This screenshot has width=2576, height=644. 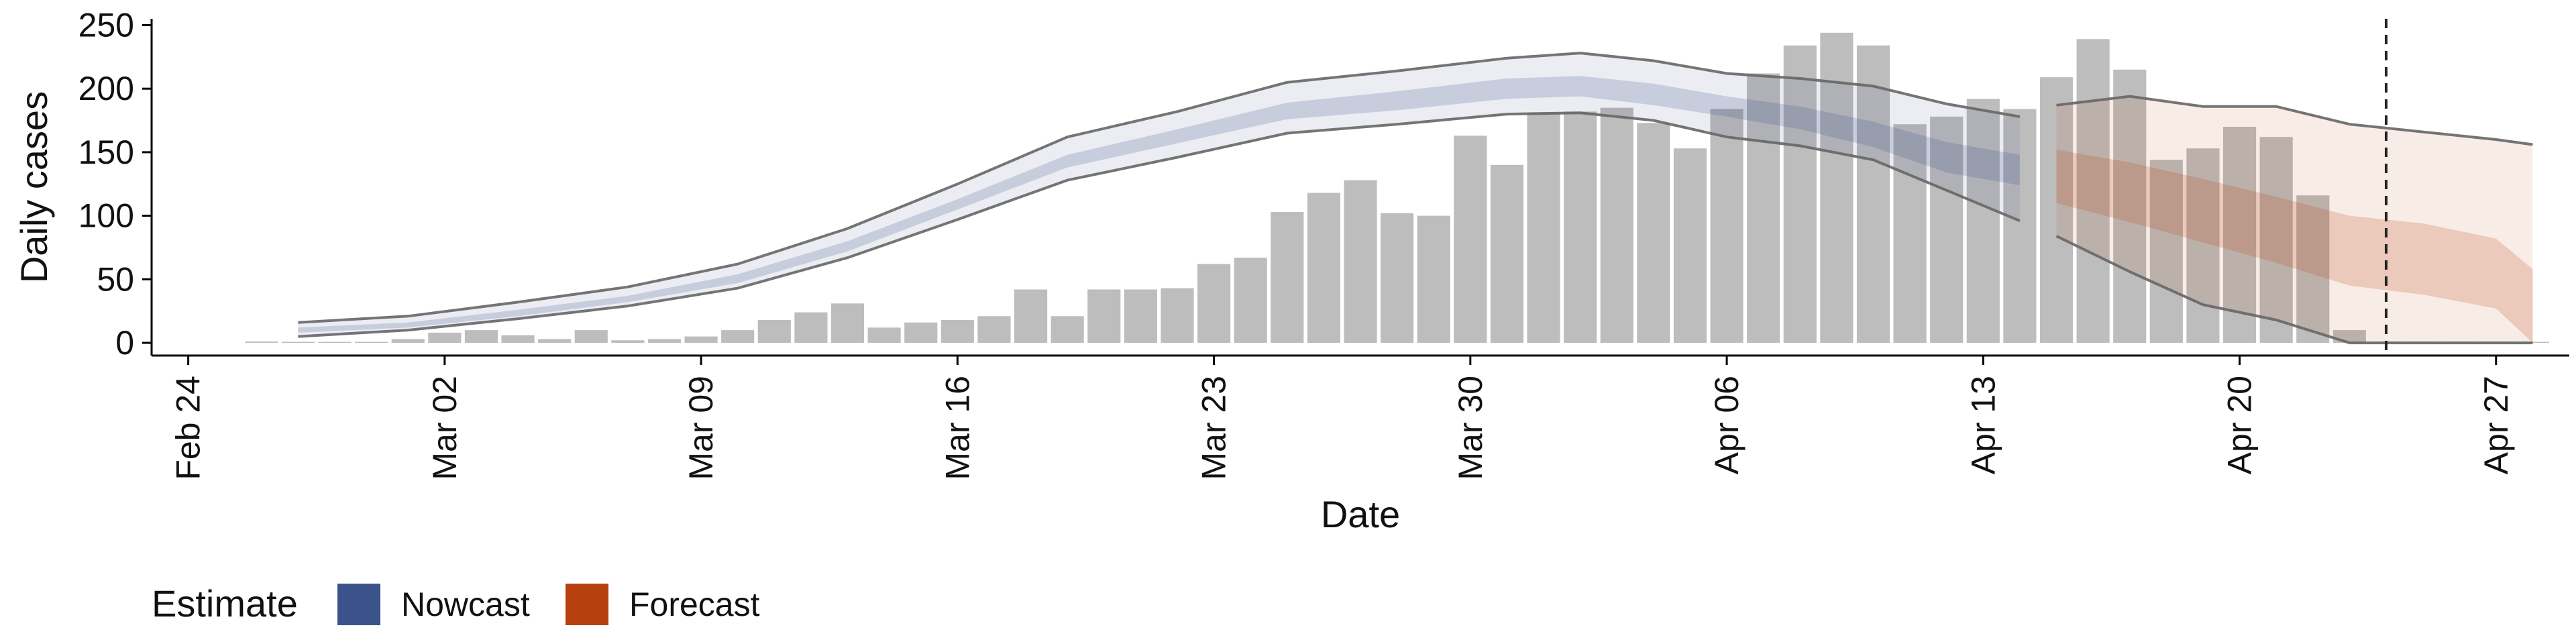 I want to click on forecast-upper-line, so click(x=2294, y=120).